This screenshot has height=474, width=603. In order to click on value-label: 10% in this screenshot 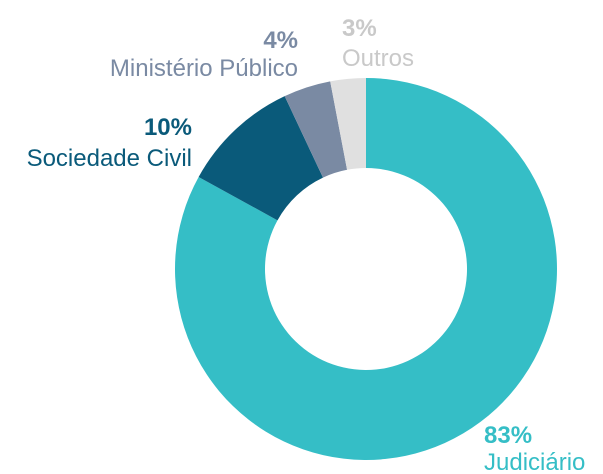, I will do `click(168, 127)`.